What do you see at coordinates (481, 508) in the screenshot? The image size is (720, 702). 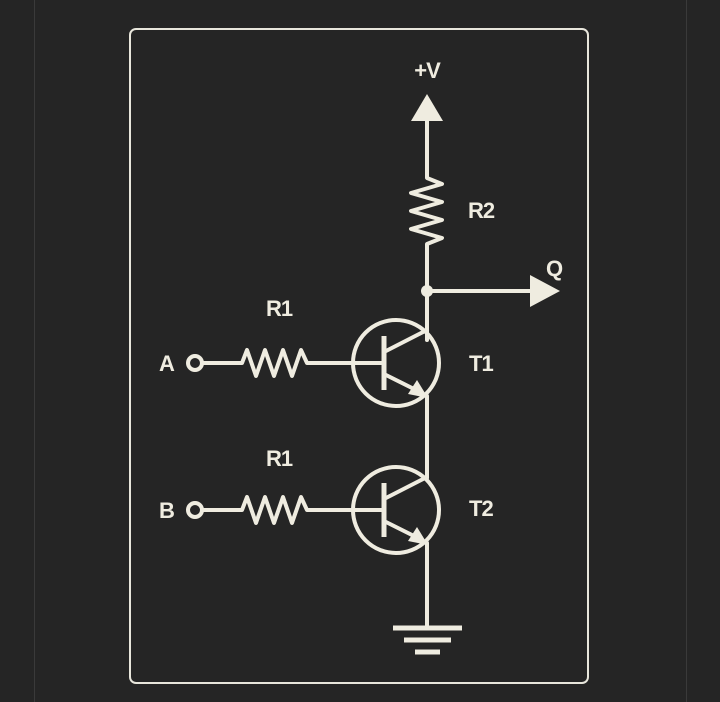 I see `transistor-t2-label: T2` at bounding box center [481, 508].